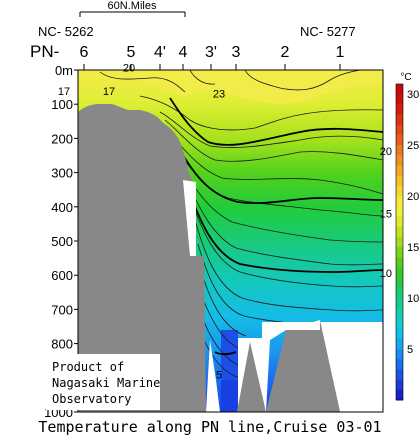  I want to click on station-prefix: PN-, so click(44, 51).